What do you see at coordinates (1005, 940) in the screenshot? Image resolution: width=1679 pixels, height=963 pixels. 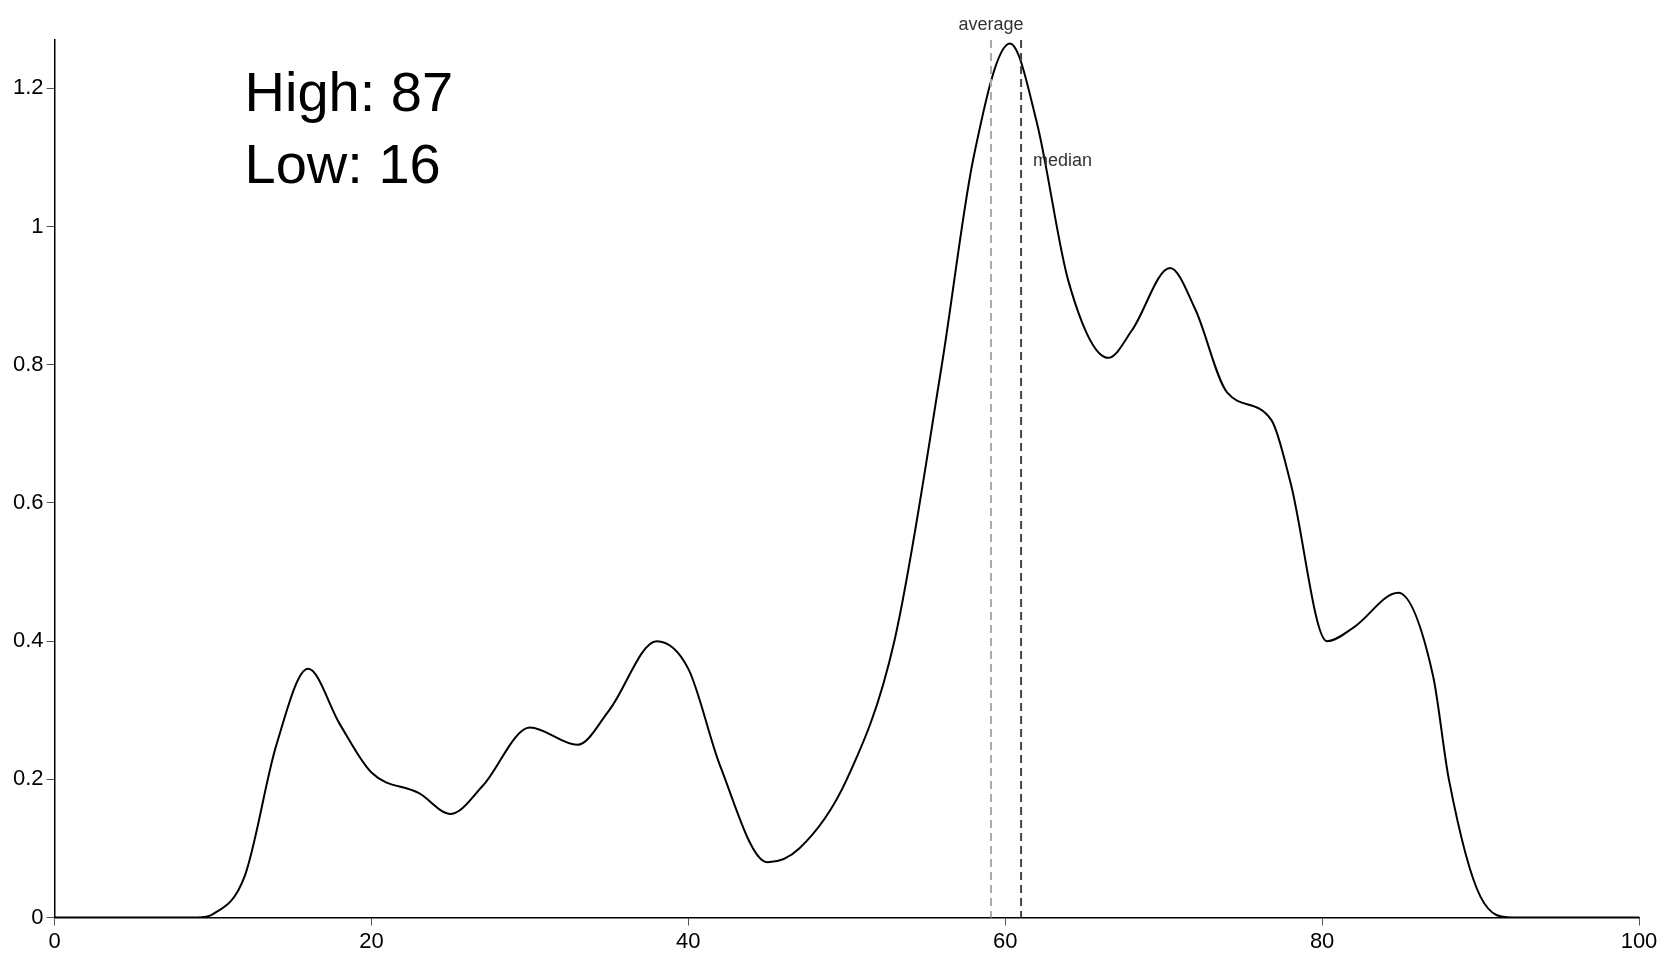 I see `x-tick-label: 60` at bounding box center [1005, 940].